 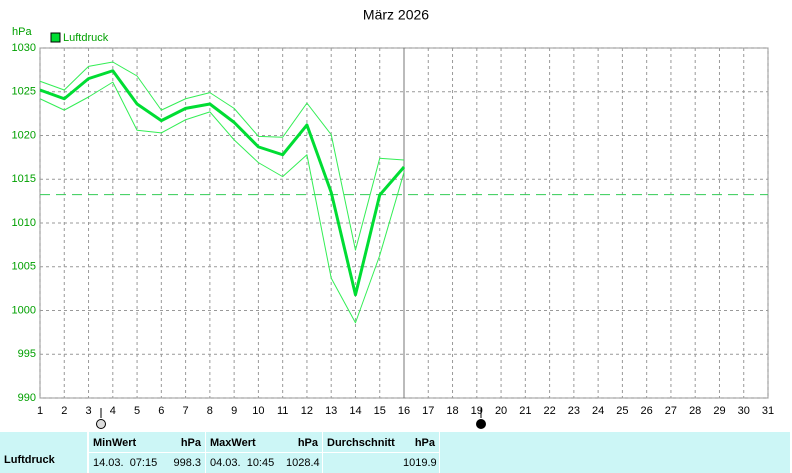 I want to click on x-tick-label: 30, so click(x=744, y=411).